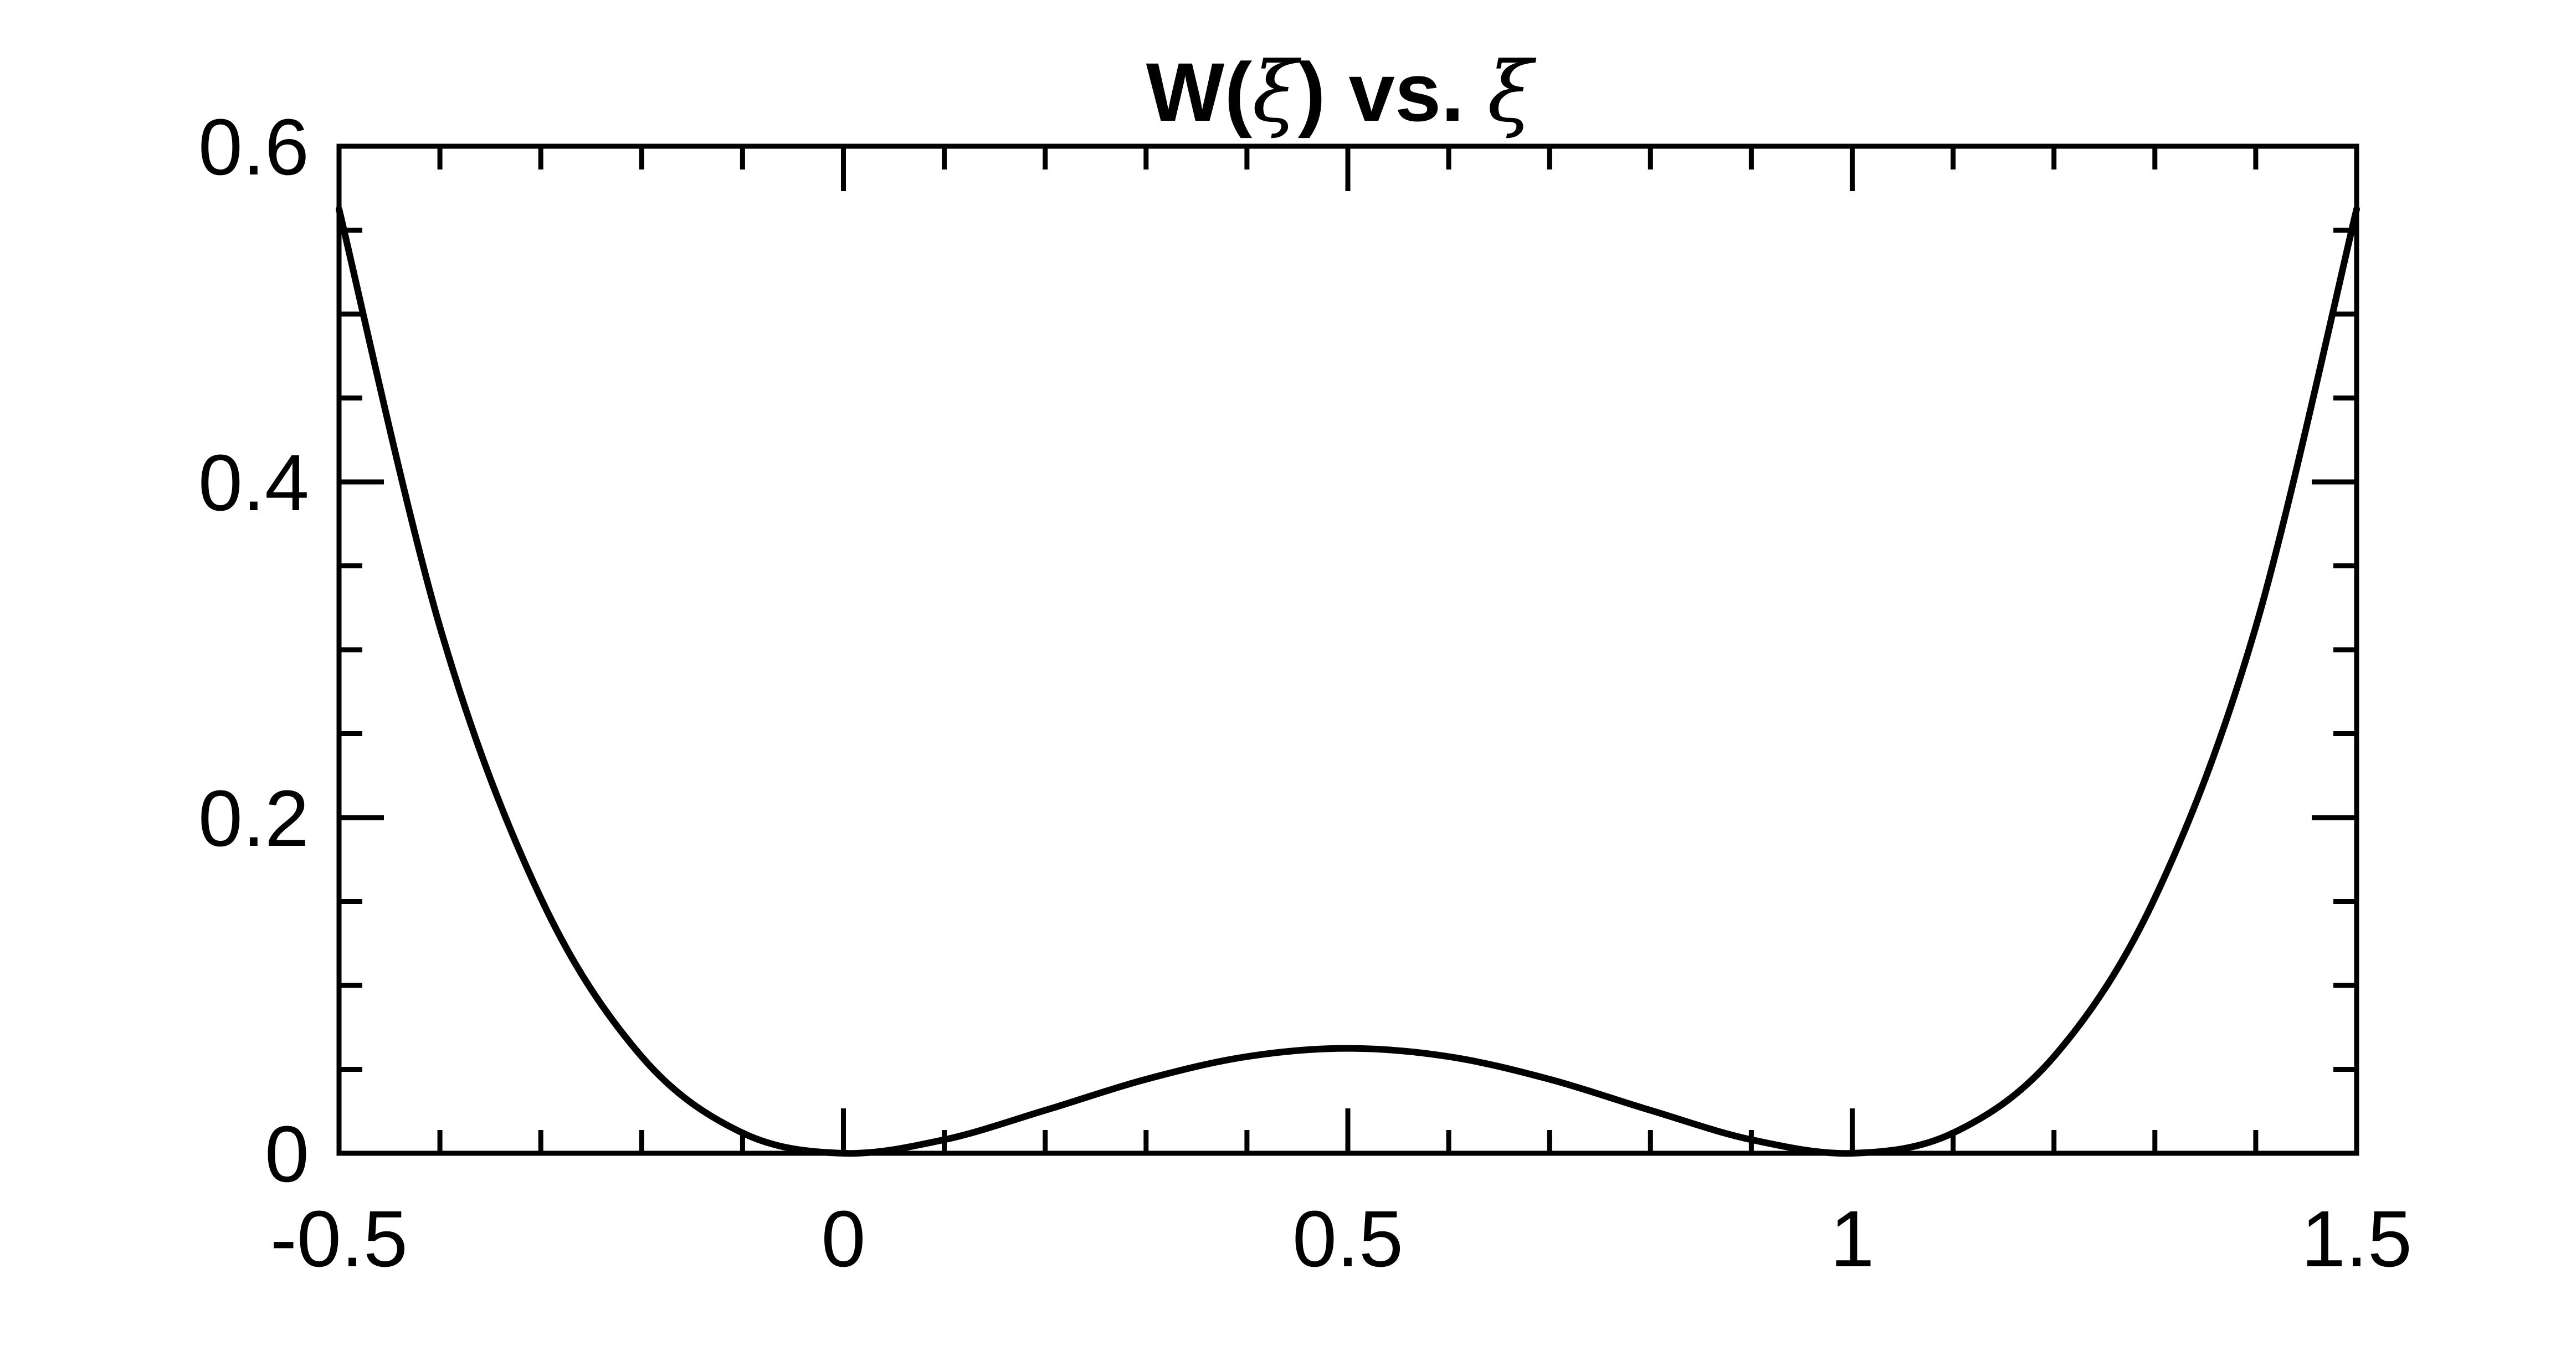 The height and width of the screenshot is (1356, 2576). I want to click on x-tick-label: 0, so click(843, 1238).